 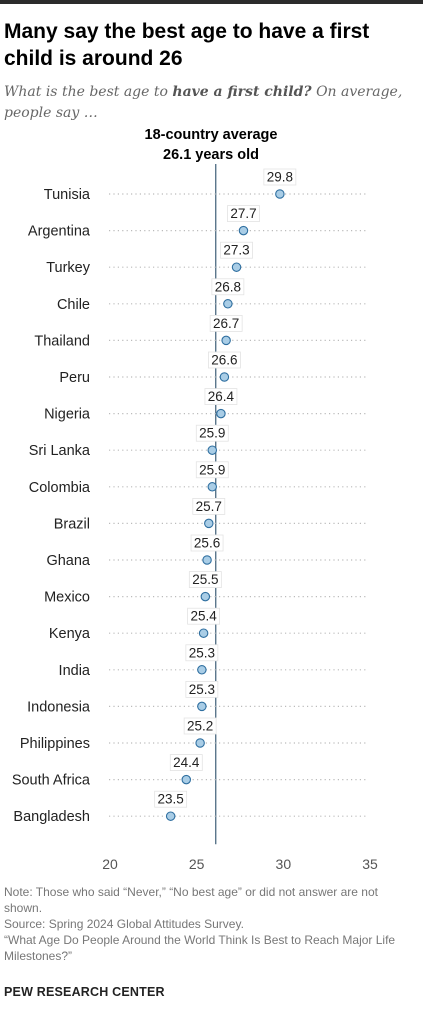 I want to click on x-tick-label: 35, so click(x=370, y=864).